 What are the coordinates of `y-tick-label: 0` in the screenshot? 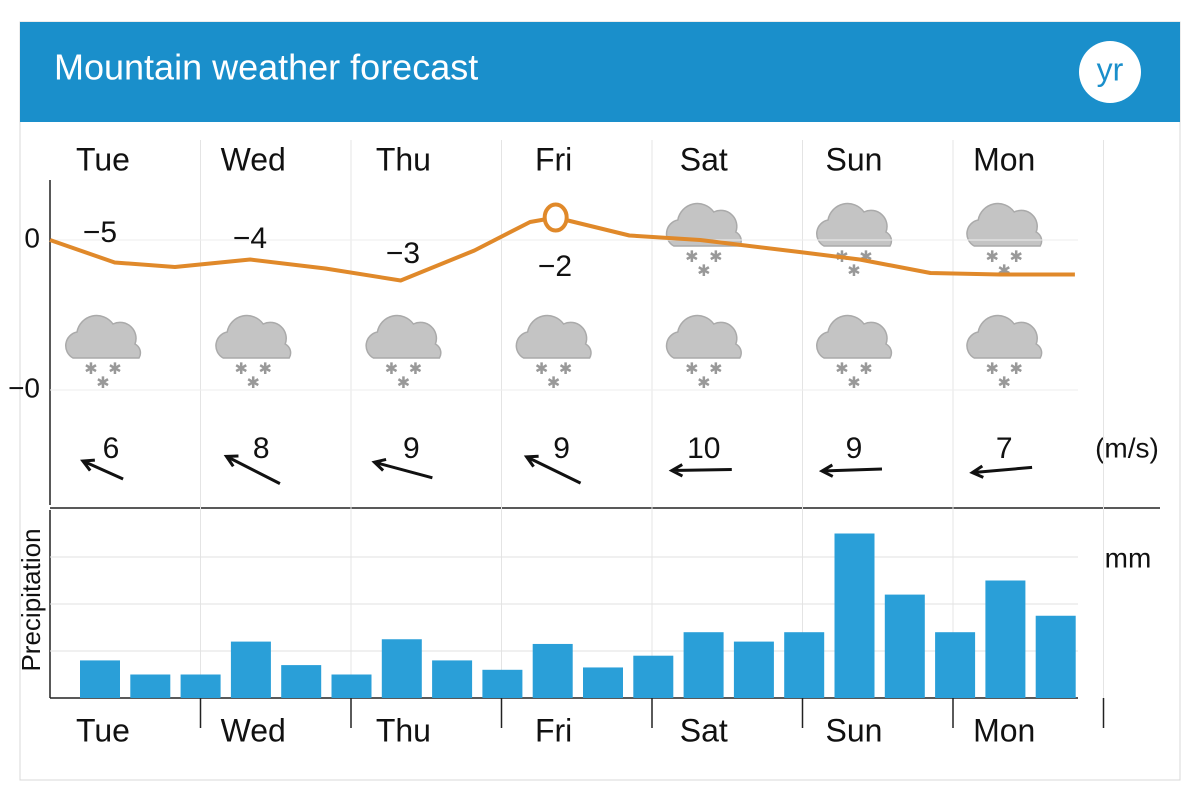 It's located at (32, 237).